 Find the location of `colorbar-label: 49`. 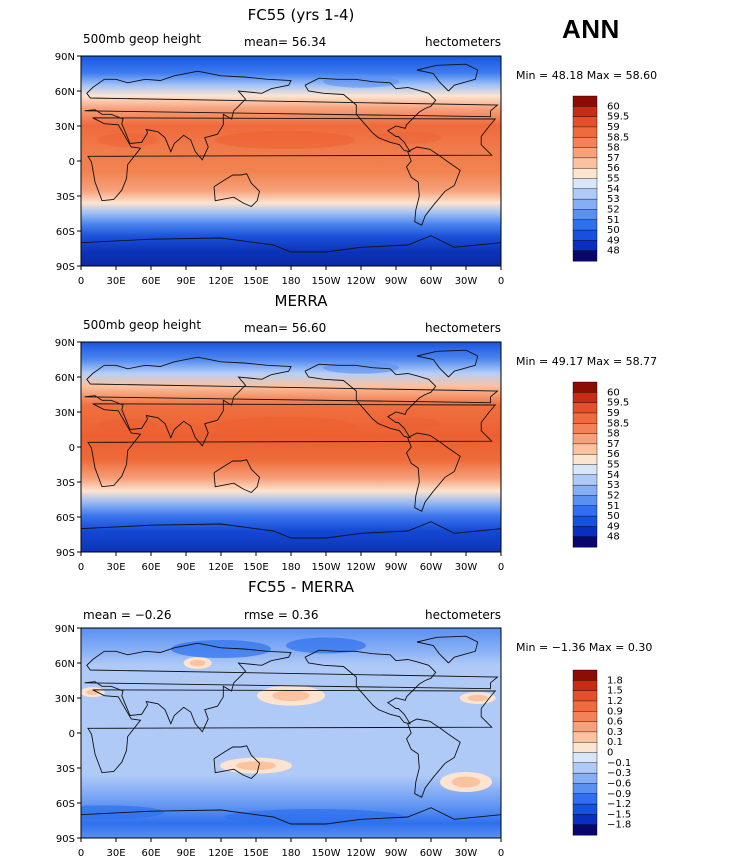

colorbar-label: 49 is located at coordinates (613, 240).